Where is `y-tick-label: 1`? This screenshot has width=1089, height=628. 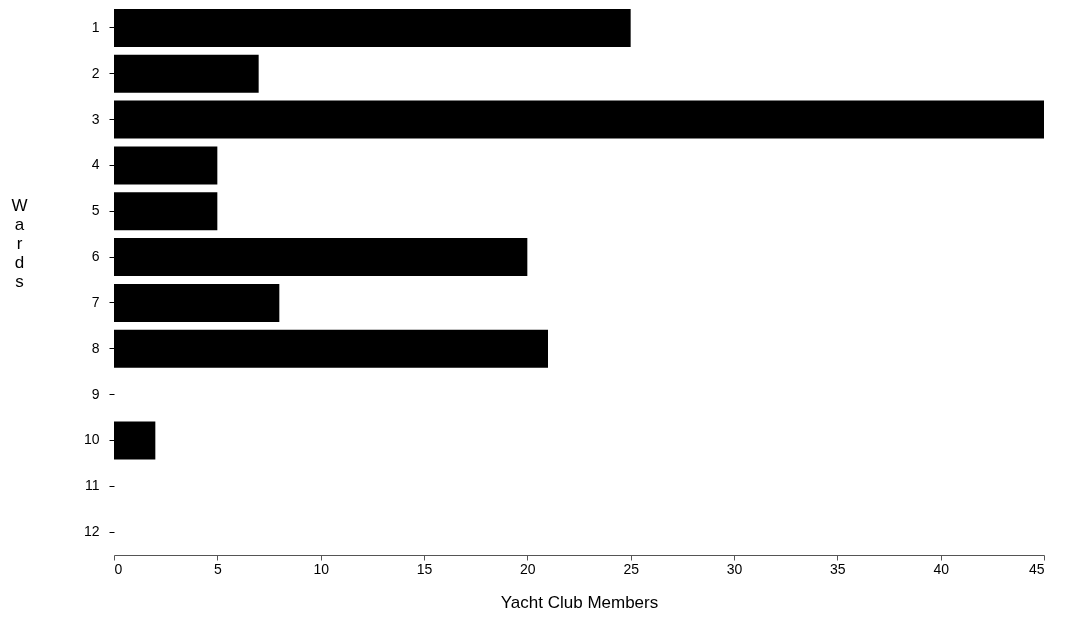
y-tick-label: 1 is located at coordinates (95, 26).